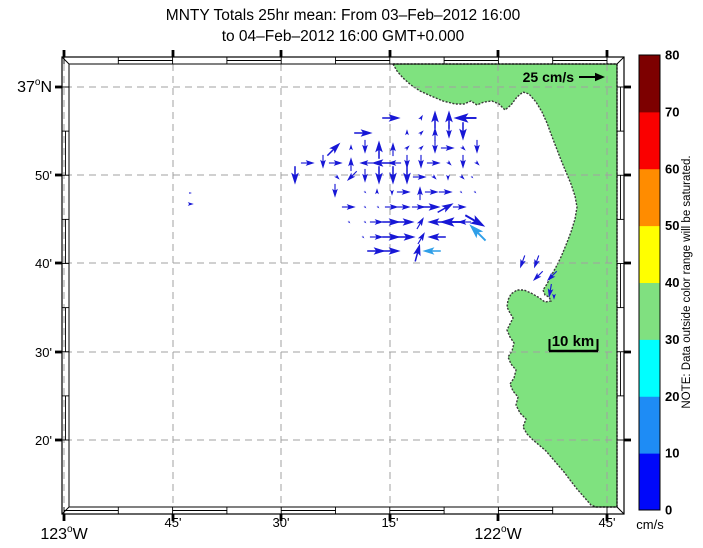  Describe the element at coordinates (549, 77) in the screenshot. I see `reference-vector-label: 25 cm/s` at that location.